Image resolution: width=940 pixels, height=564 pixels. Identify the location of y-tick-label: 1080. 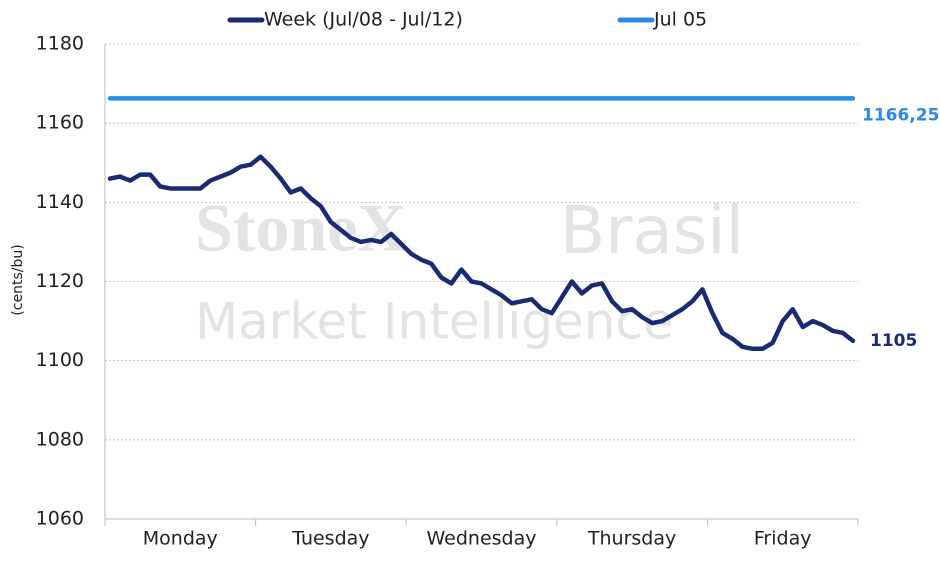
(60, 439).